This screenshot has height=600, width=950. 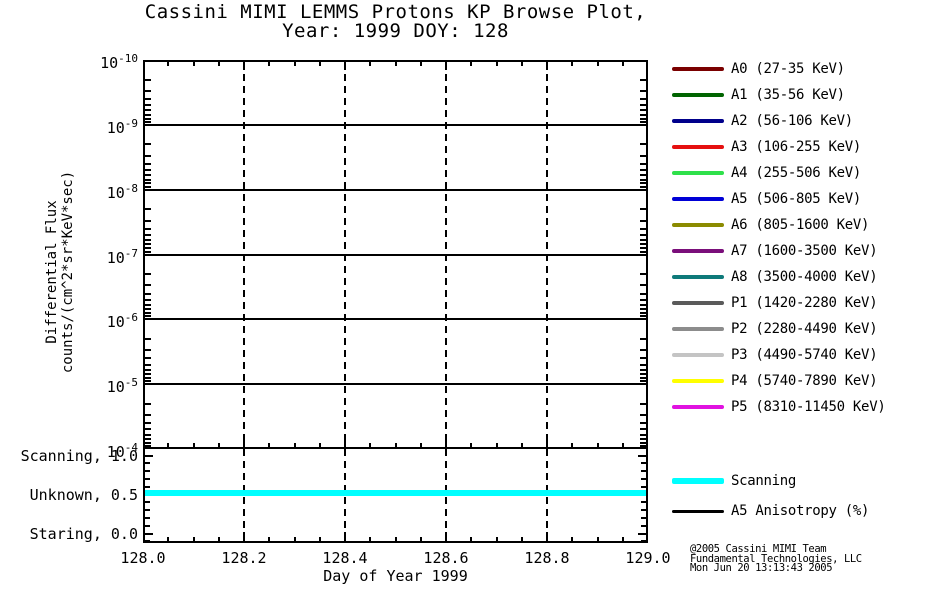 What do you see at coordinates (788, 95) in the screenshot?
I see `legend-entry-label: A1 (35-56 KeV)` at bounding box center [788, 95].